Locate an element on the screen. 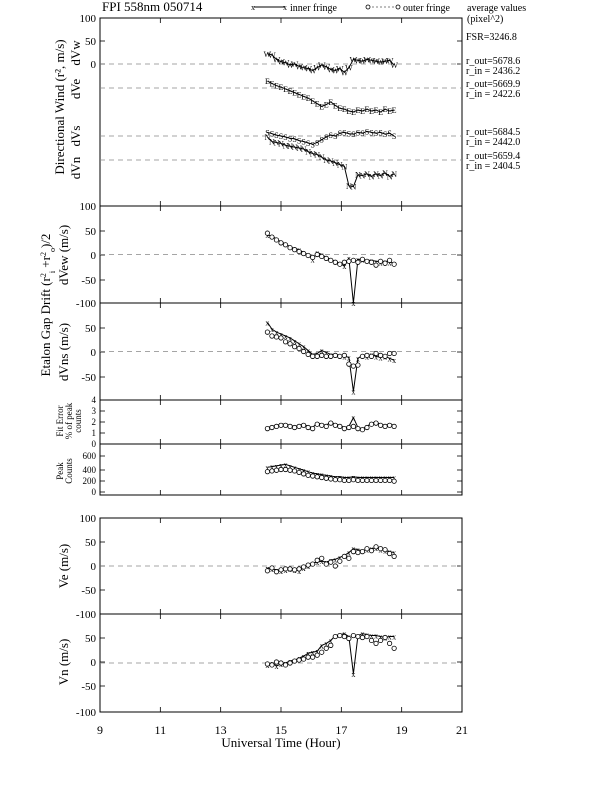 The height and width of the screenshot is (792, 612). ylabel-peak-counts: Counts is located at coordinates (69, 471).